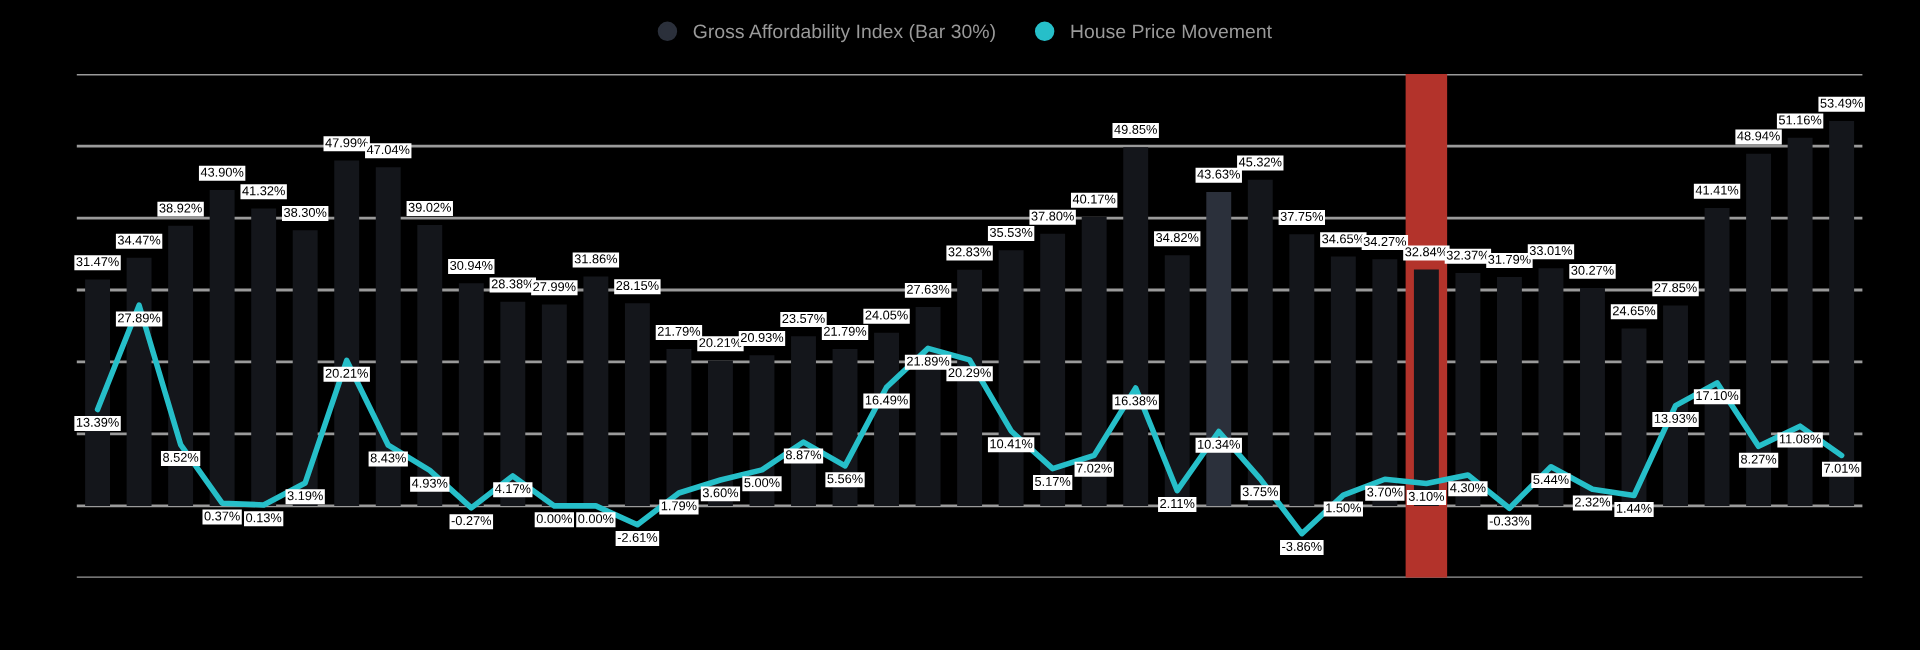  What do you see at coordinates (844, 33) in the screenshot?
I see `legend-label: Gross Affordability Index (Bar 30%)` at bounding box center [844, 33].